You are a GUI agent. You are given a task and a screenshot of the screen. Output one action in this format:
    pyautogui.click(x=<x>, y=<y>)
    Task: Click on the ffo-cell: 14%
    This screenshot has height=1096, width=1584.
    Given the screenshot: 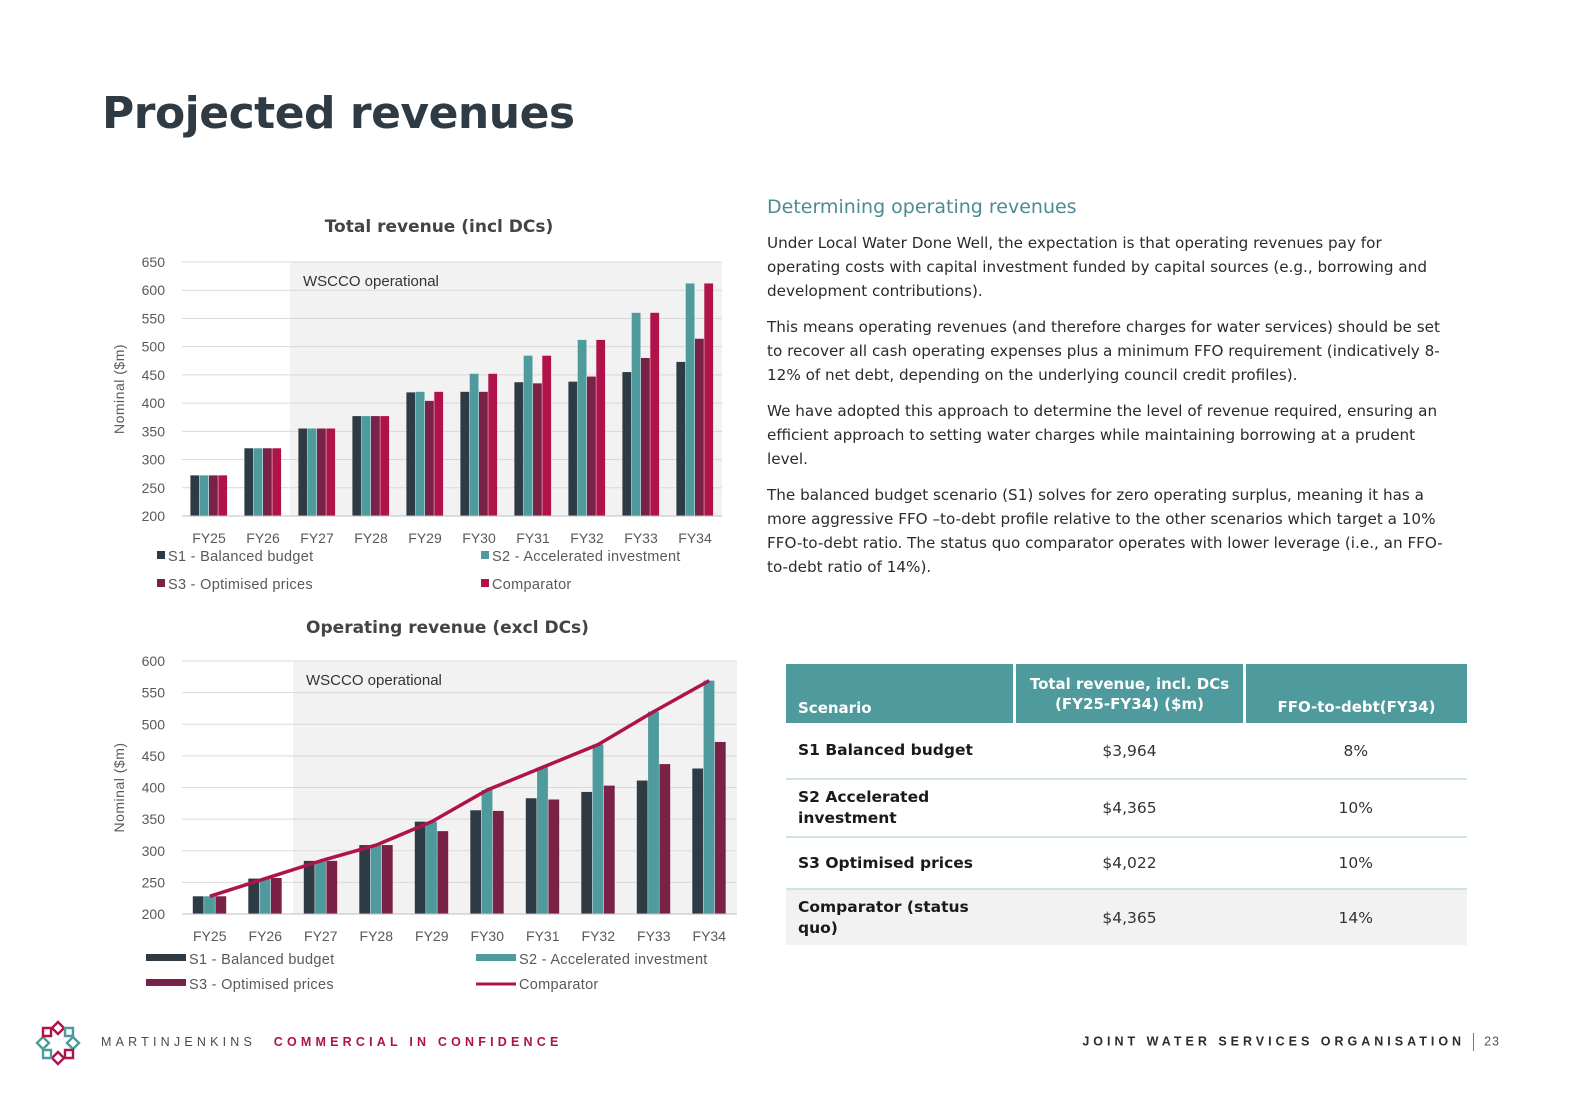 What is the action you would take?
    pyautogui.click(x=1355, y=917)
    